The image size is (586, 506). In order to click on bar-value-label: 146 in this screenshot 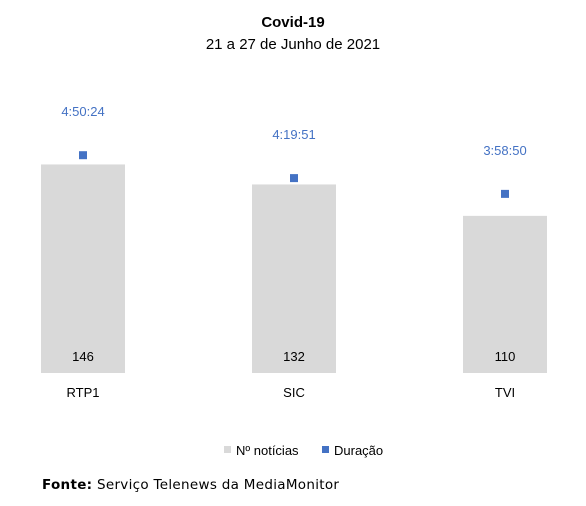, I will do `click(83, 356)`.